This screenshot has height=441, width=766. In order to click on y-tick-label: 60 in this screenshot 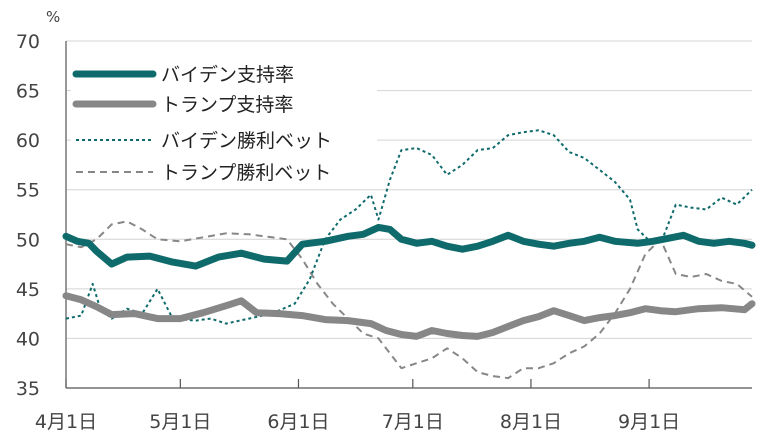, I will do `click(28, 141)`.